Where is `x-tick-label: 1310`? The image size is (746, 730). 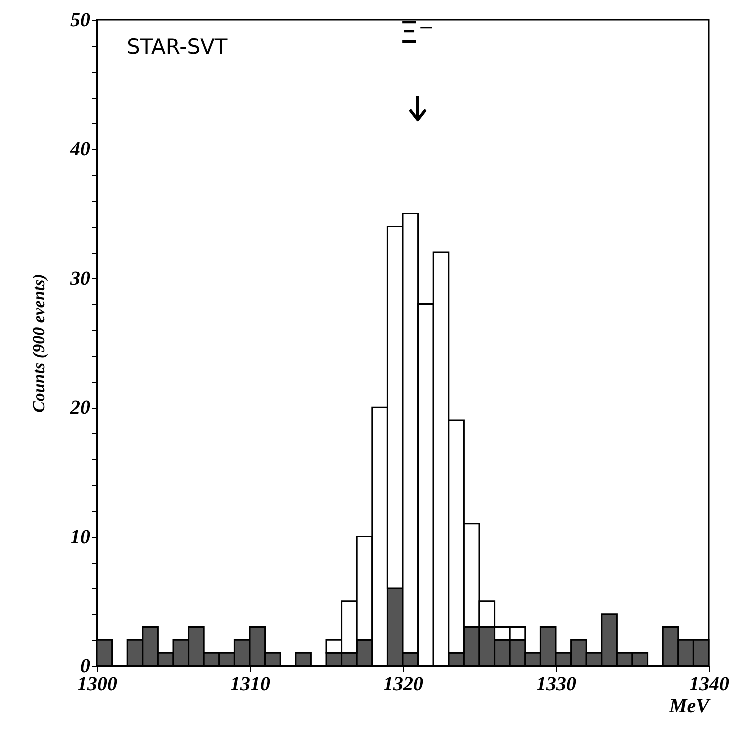 x-tick-label: 1310 is located at coordinates (250, 685).